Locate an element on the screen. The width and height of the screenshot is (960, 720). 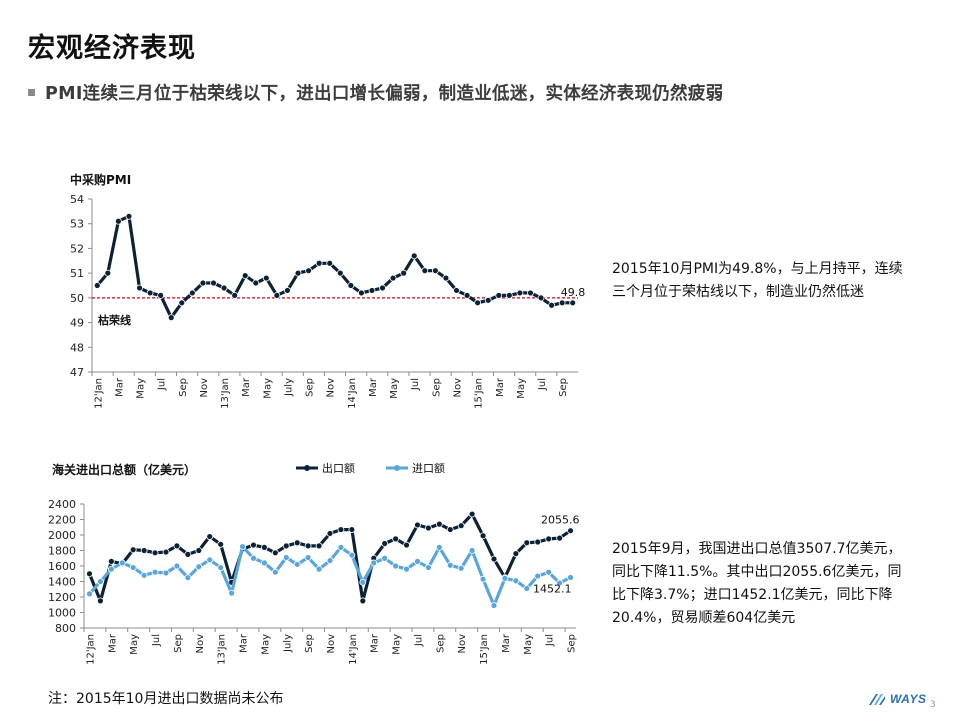
trade-x-tick-label: Jul is located at coordinates (418, 640).